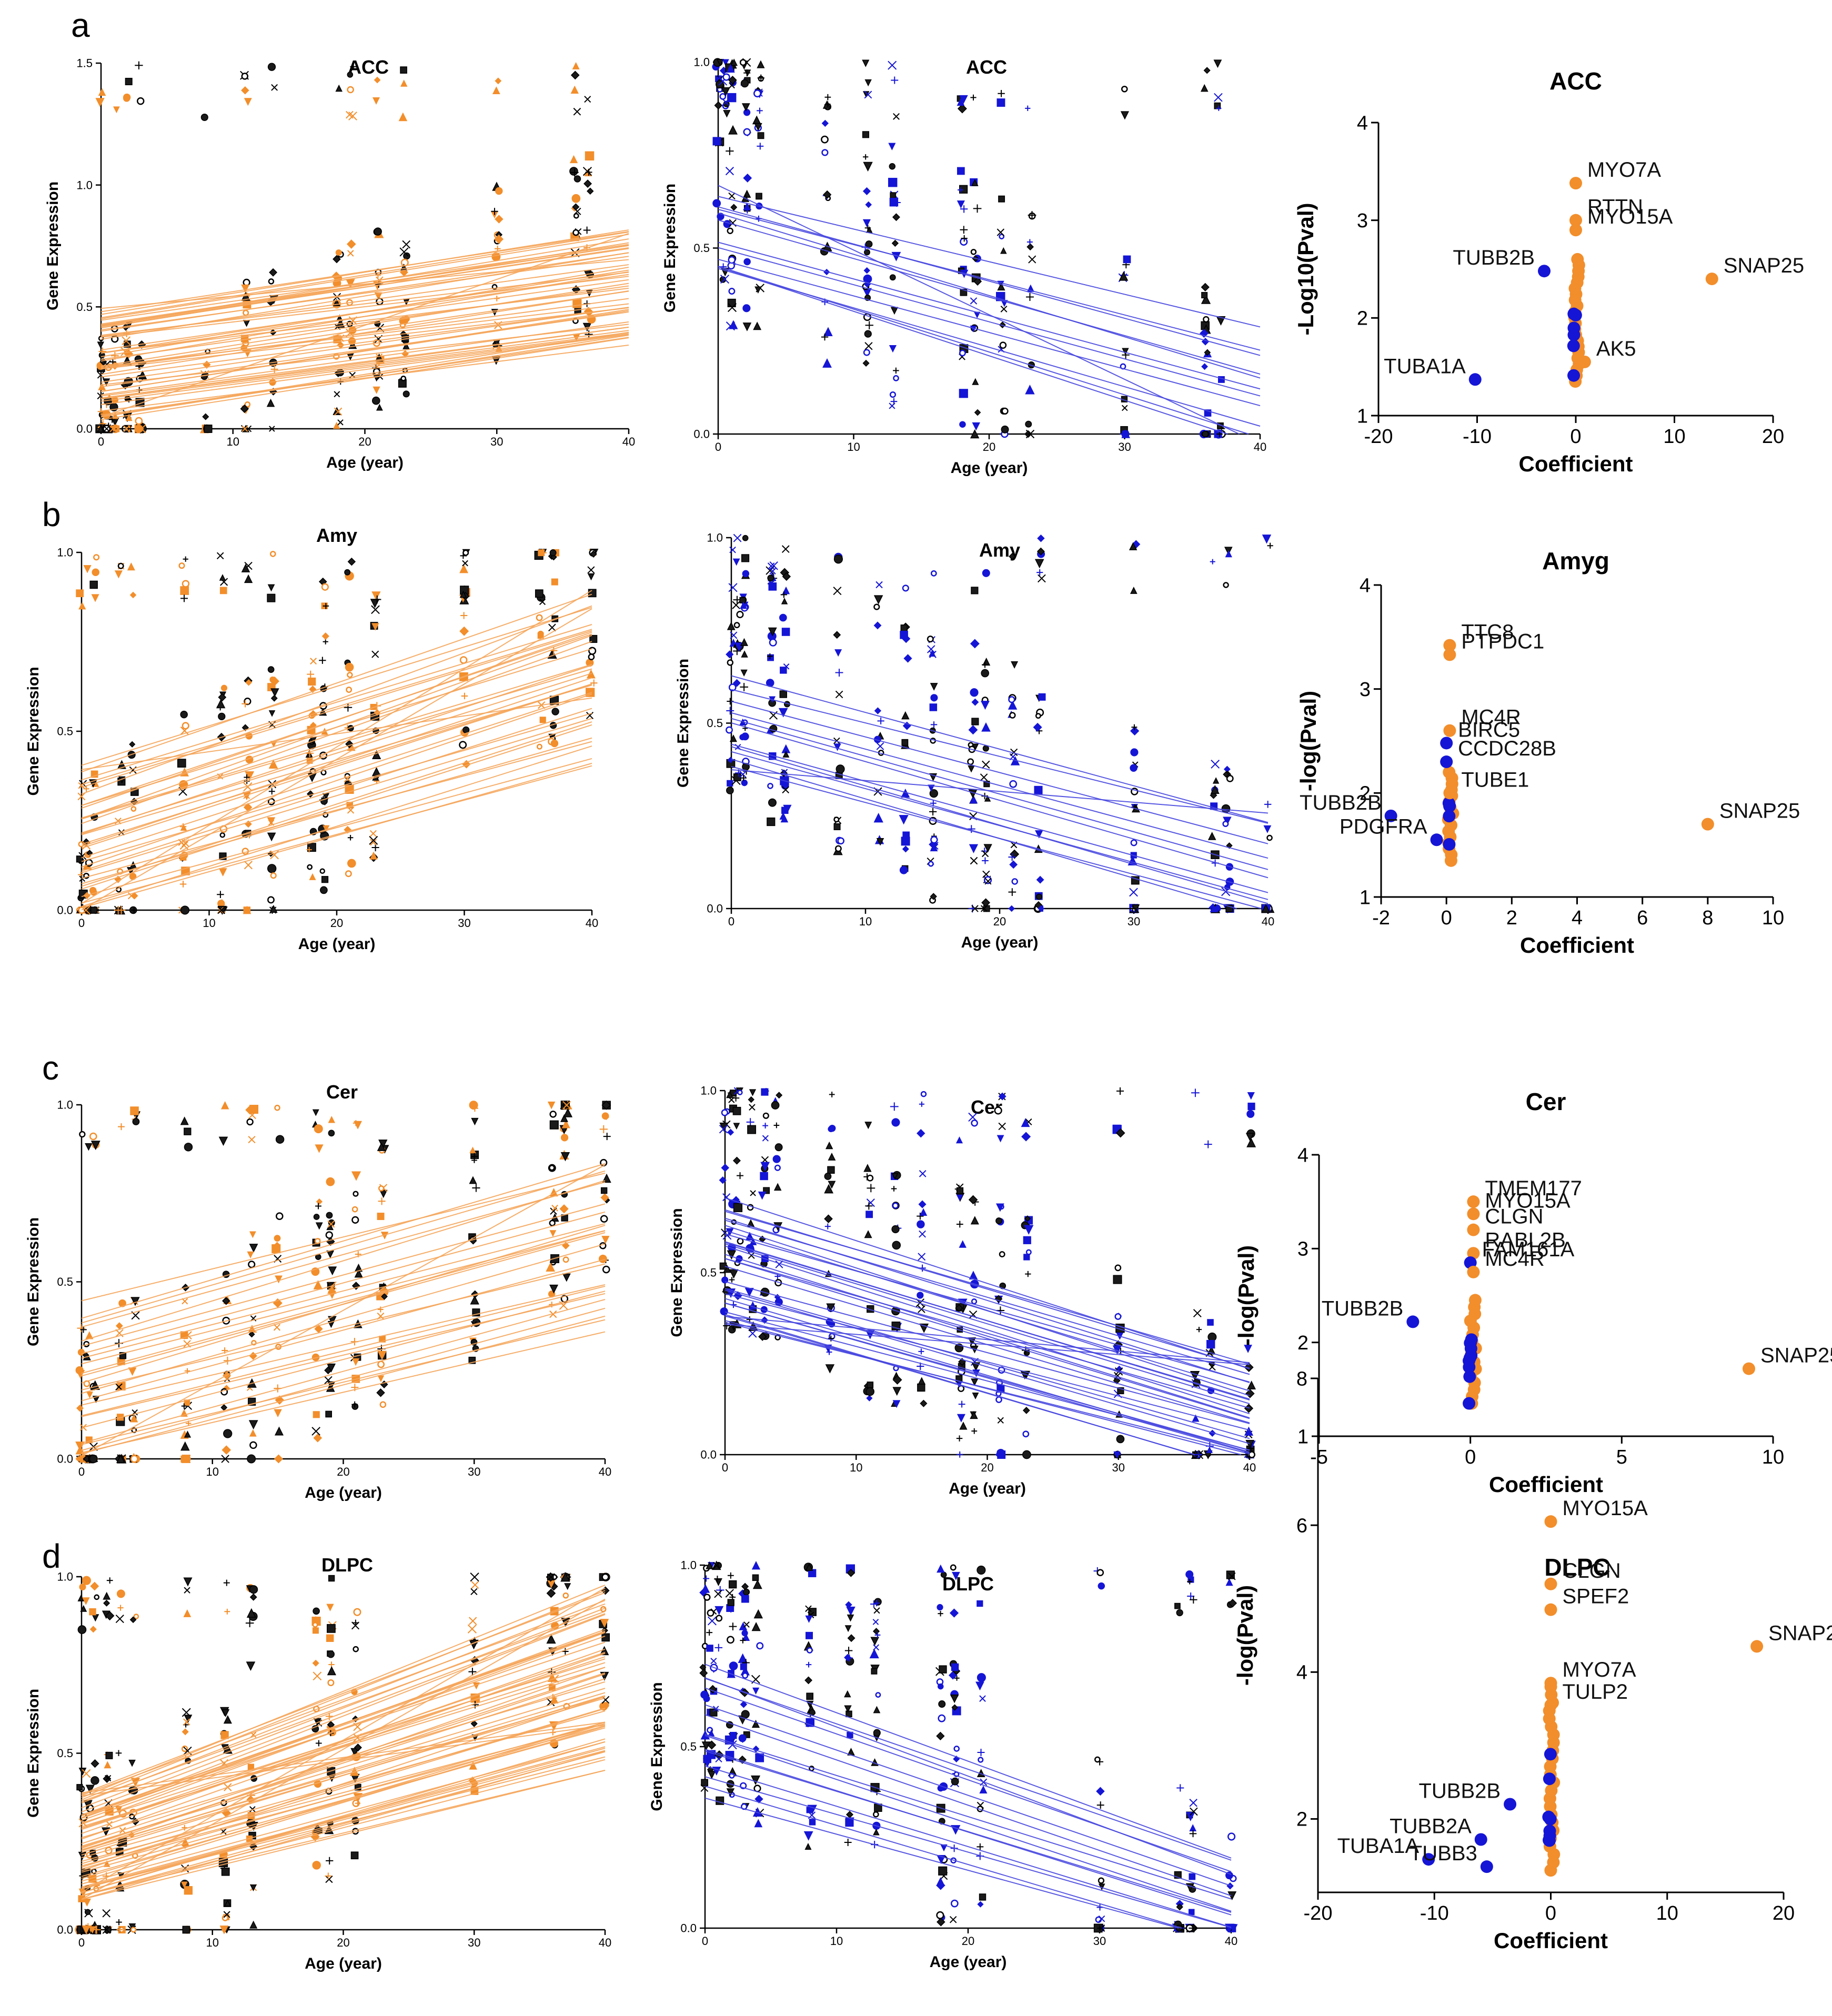  What do you see at coordinates (1319, 1457) in the screenshot?
I see `x-tick-label: -5` at bounding box center [1319, 1457].